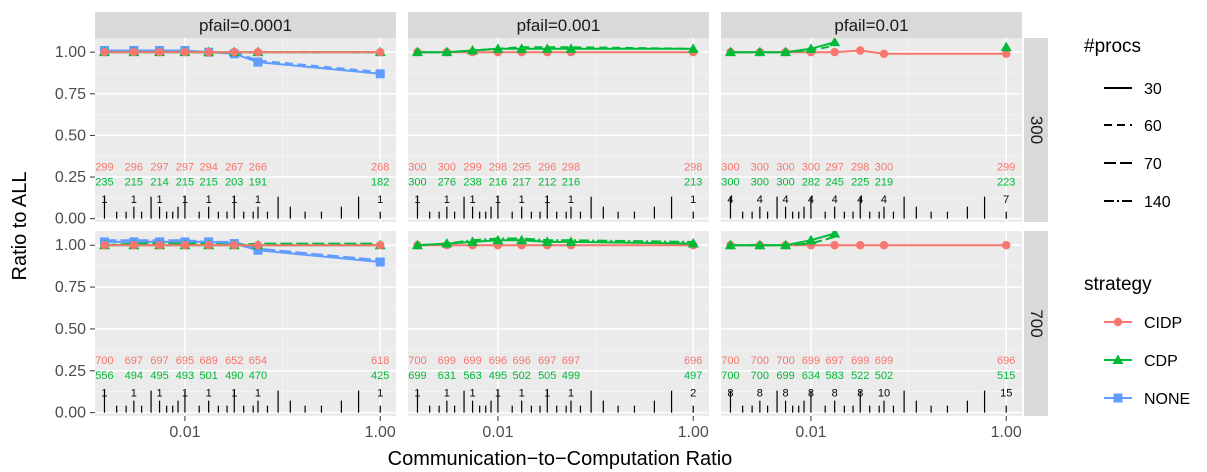  Describe the element at coordinates (185, 361) in the screenshot. I see `count-label-cidp: 695` at that location.